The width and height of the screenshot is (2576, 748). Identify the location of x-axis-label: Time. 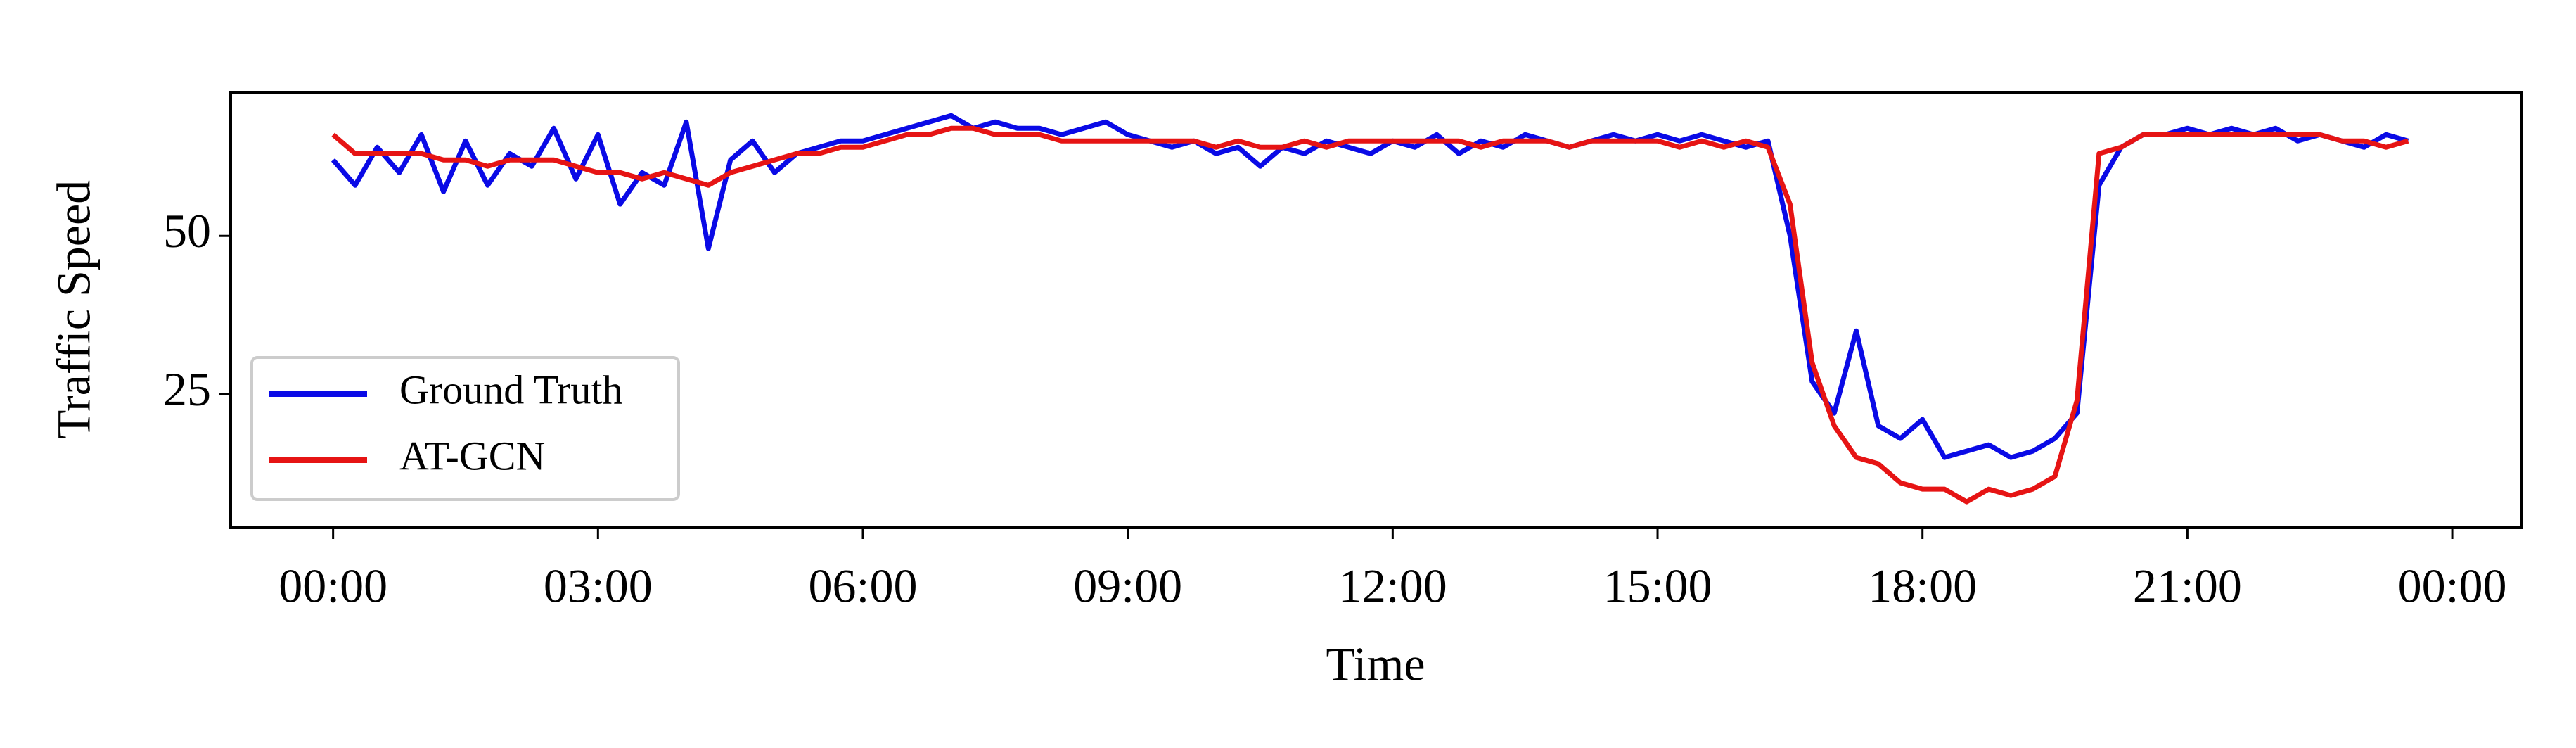
(1376, 664).